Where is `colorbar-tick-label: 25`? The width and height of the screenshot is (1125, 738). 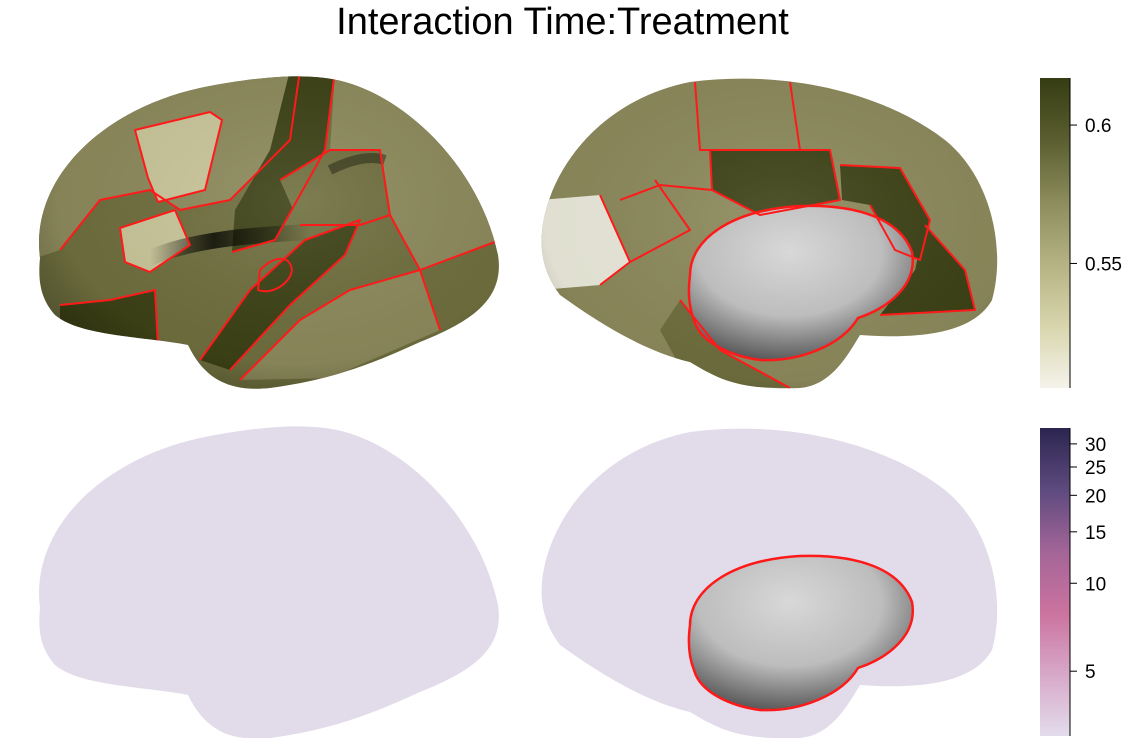 colorbar-tick-label: 25 is located at coordinates (1095, 468).